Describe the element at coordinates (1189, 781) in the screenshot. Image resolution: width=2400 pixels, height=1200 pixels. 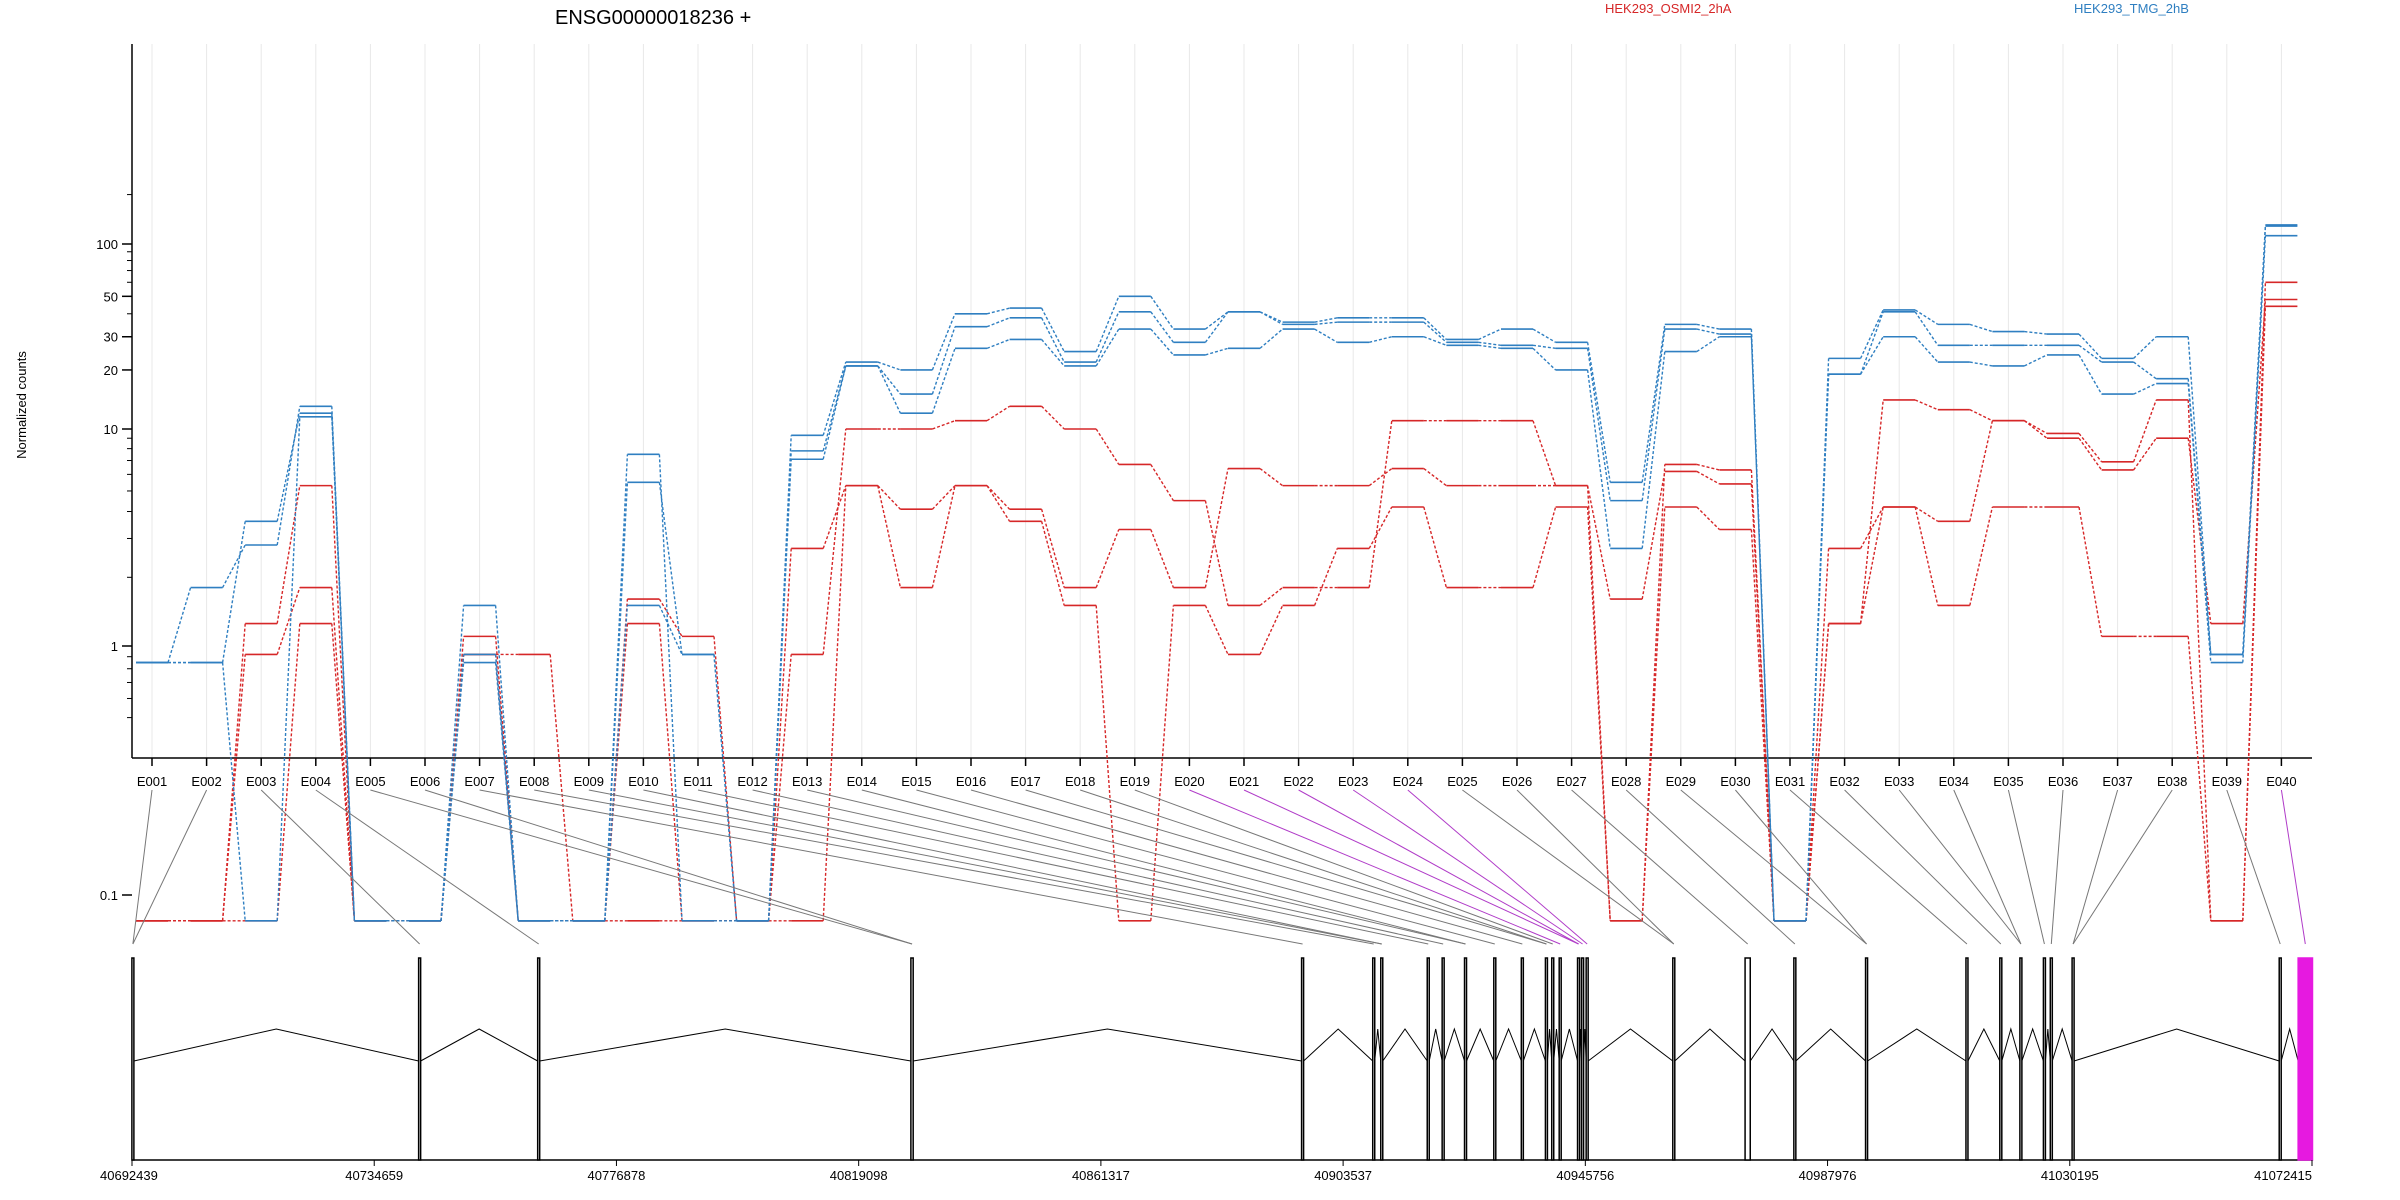
I see `x-tick-label: E020` at that location.